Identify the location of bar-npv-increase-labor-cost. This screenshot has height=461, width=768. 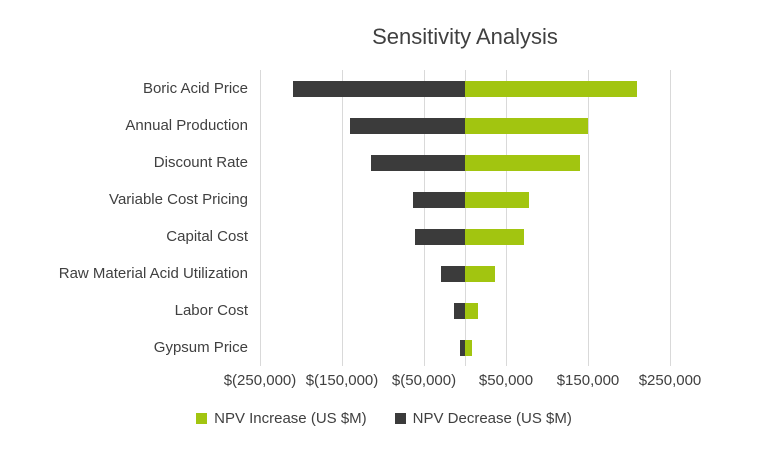
(472, 310).